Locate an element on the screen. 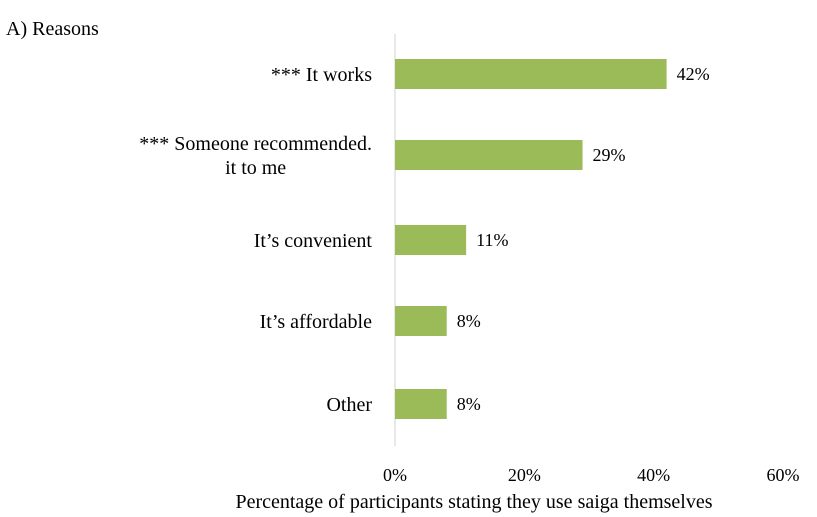 This screenshot has height=517, width=817. x-tick-label: 0% is located at coordinates (395, 475).